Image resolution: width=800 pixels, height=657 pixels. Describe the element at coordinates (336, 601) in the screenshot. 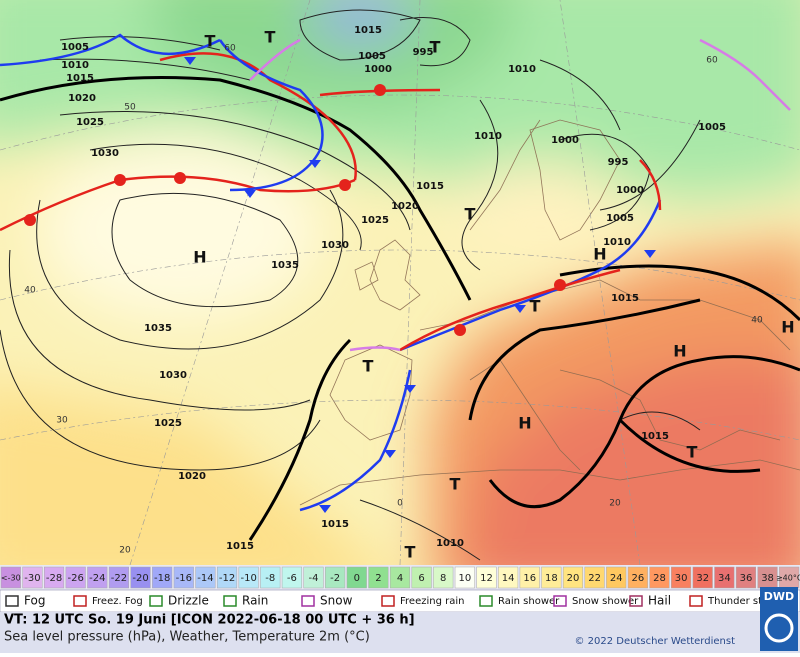

I see `legend-label: Snow` at that location.